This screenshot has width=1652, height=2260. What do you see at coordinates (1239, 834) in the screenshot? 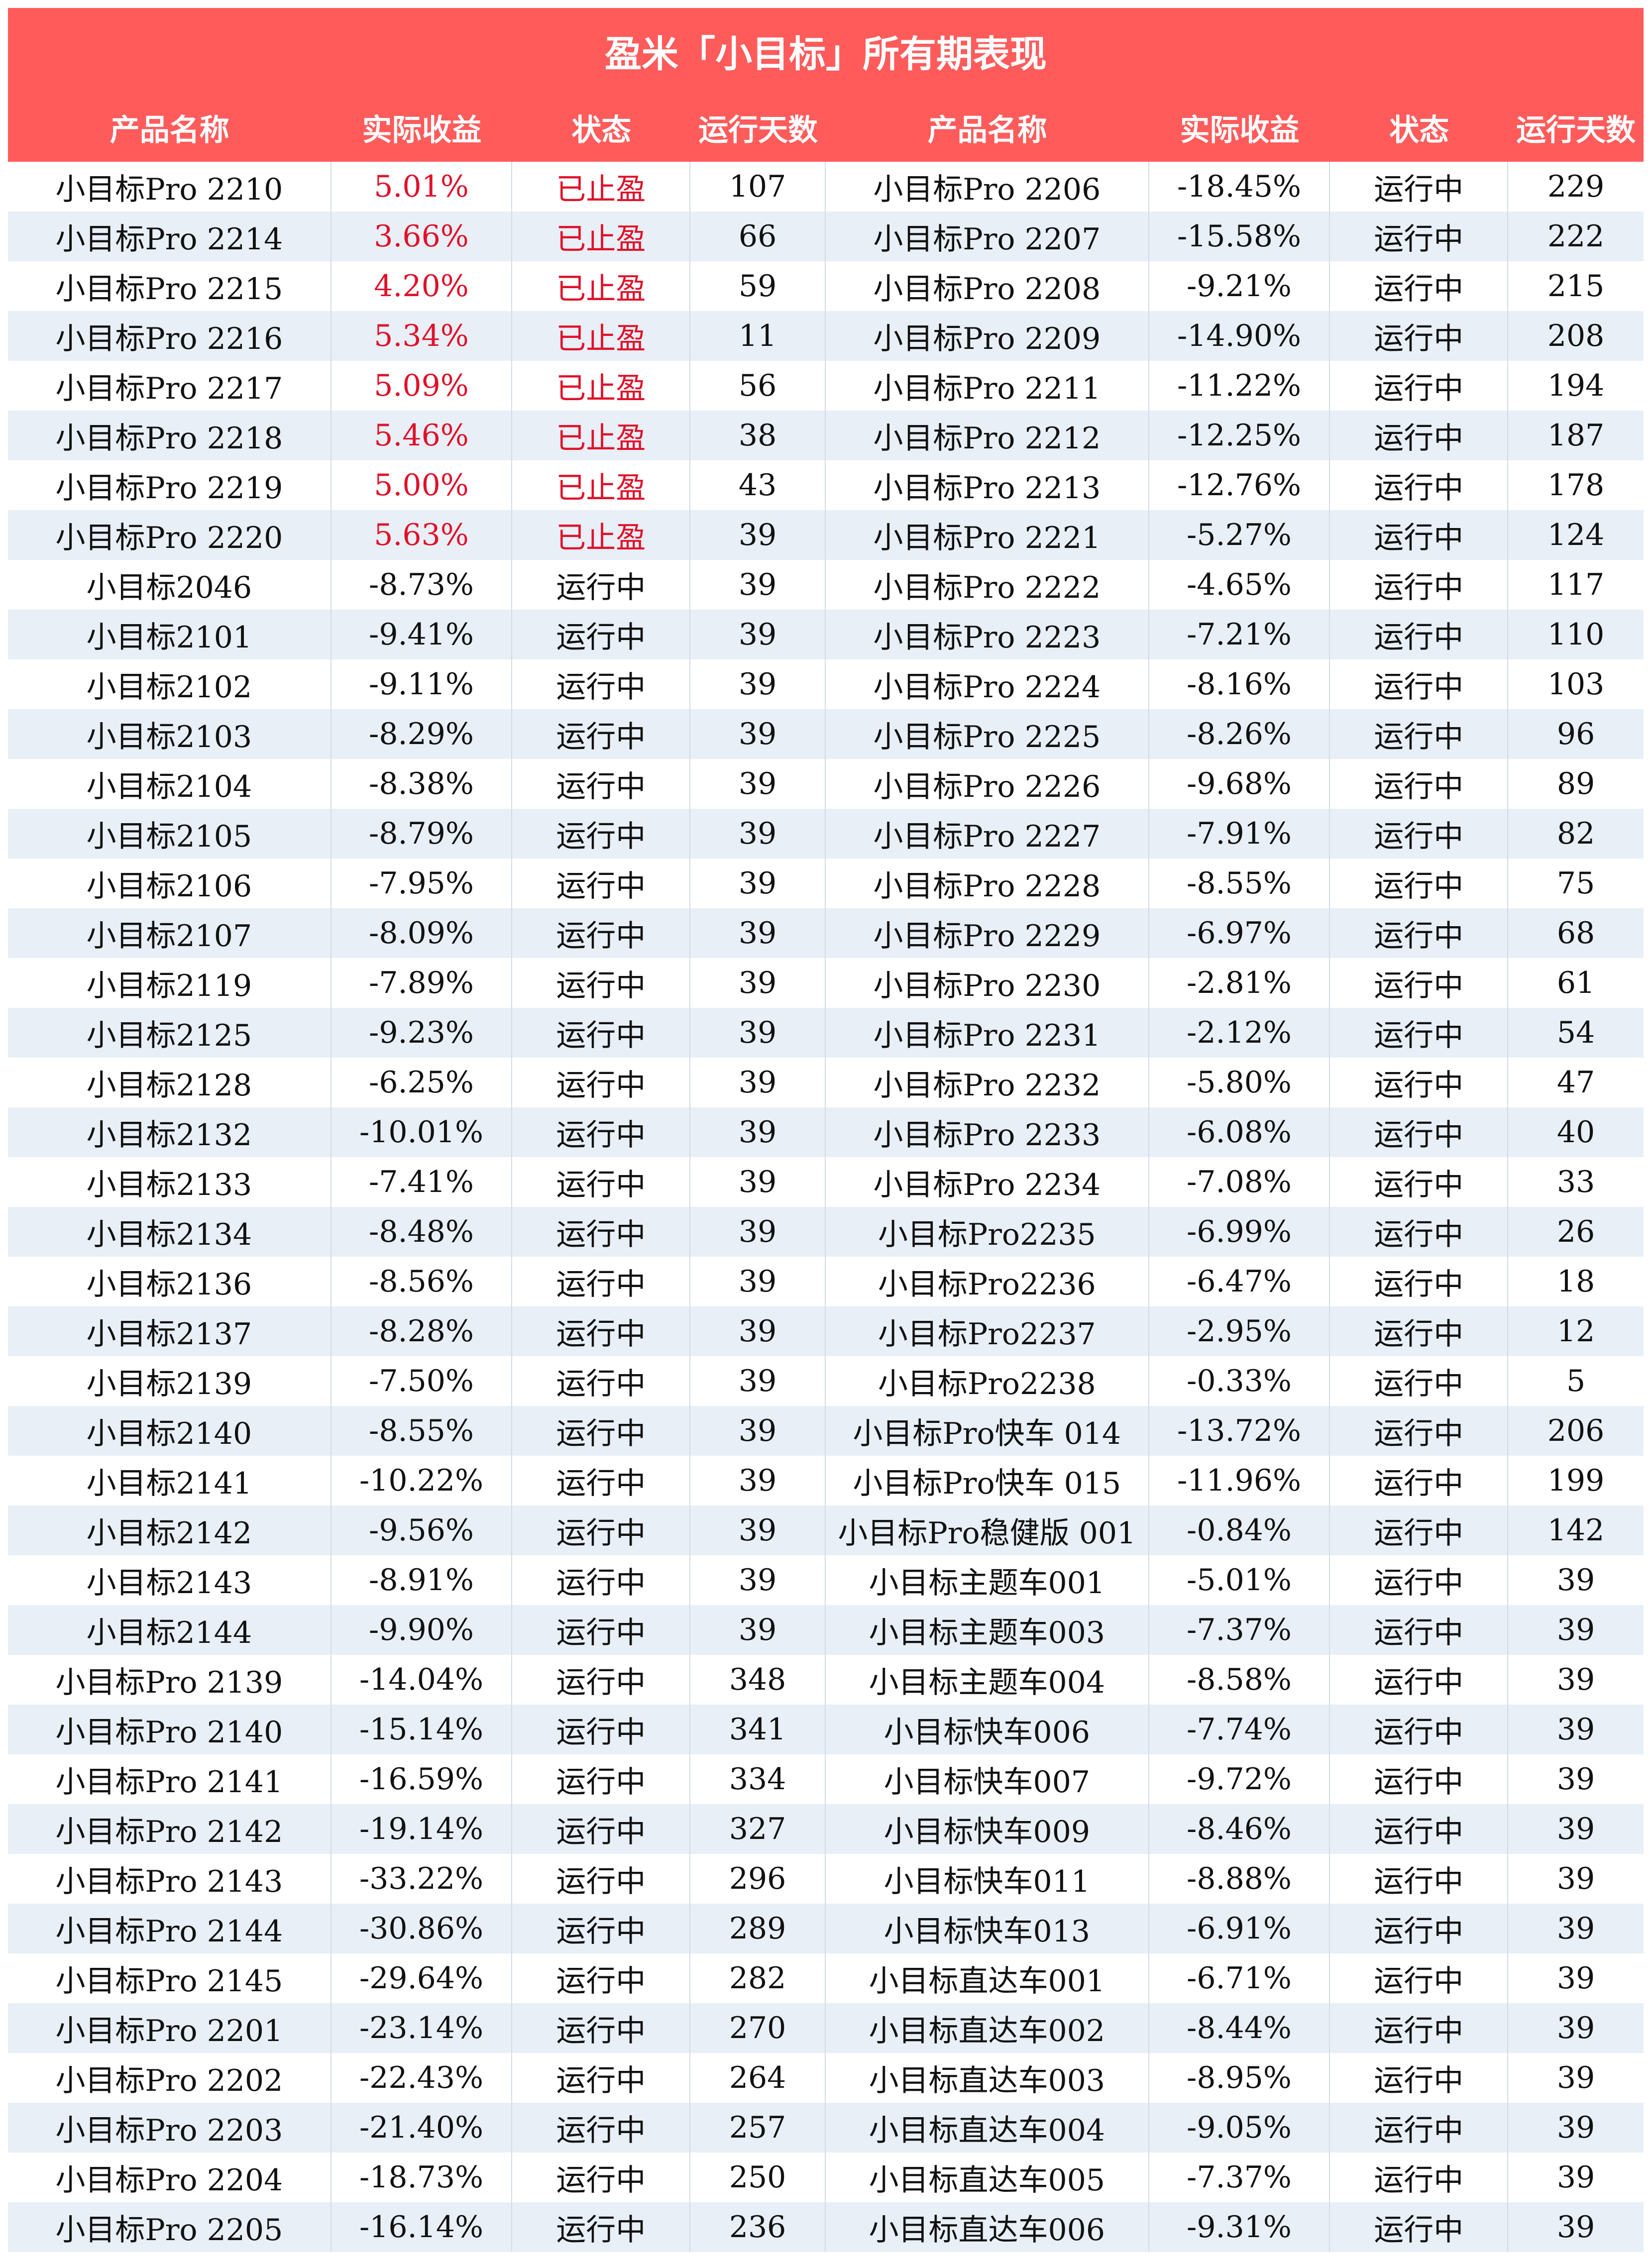
I see `return-cell: -7.91%` at bounding box center [1239, 834].